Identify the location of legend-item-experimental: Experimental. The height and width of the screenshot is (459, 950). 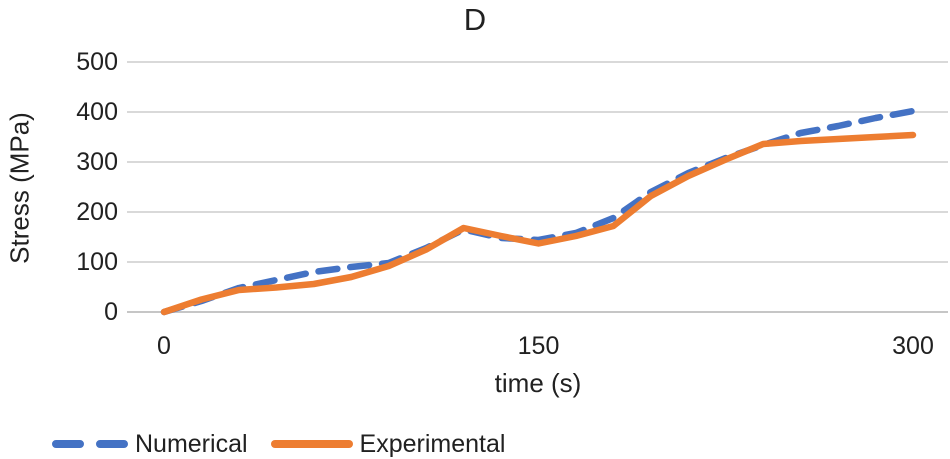
(388, 444).